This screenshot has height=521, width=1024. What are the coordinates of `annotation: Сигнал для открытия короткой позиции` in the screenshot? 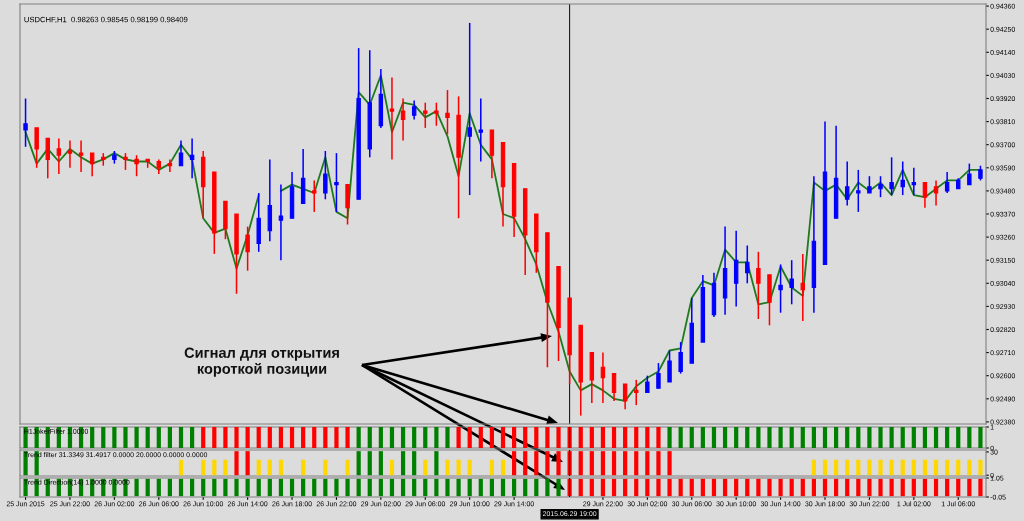 It's located at (261, 362).